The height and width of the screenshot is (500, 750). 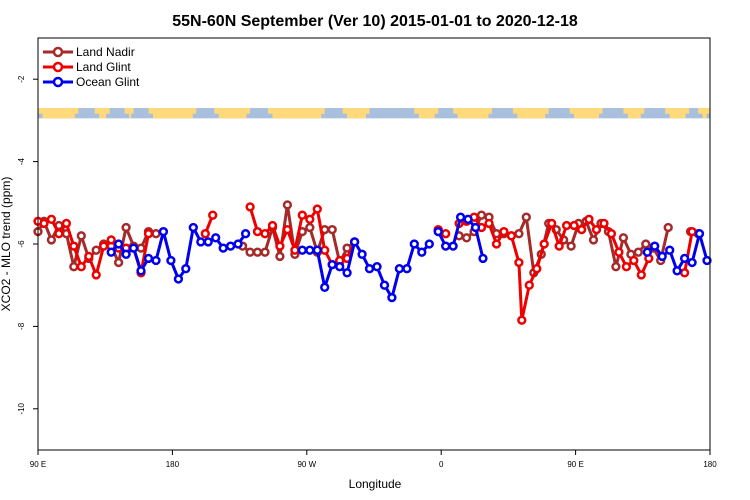 What do you see at coordinates (108, 82) in the screenshot?
I see `legend-label: Ocean Glint` at bounding box center [108, 82].